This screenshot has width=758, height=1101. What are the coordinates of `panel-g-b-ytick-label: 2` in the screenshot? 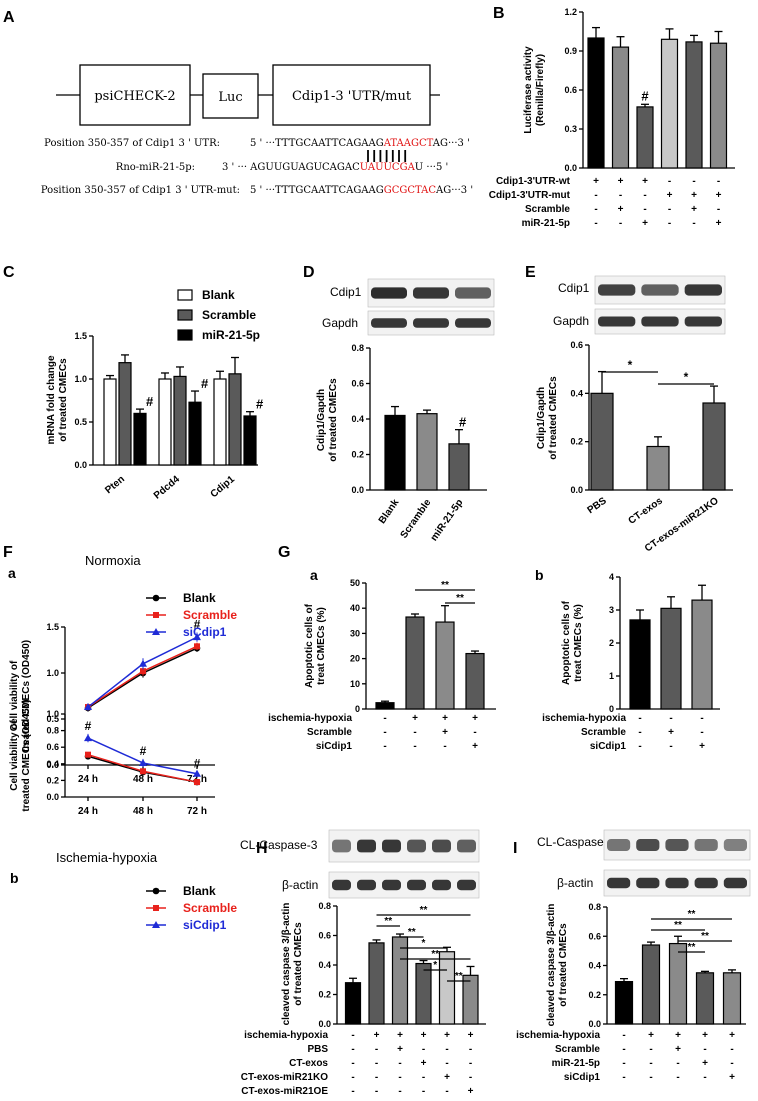 It's located at (611, 643).